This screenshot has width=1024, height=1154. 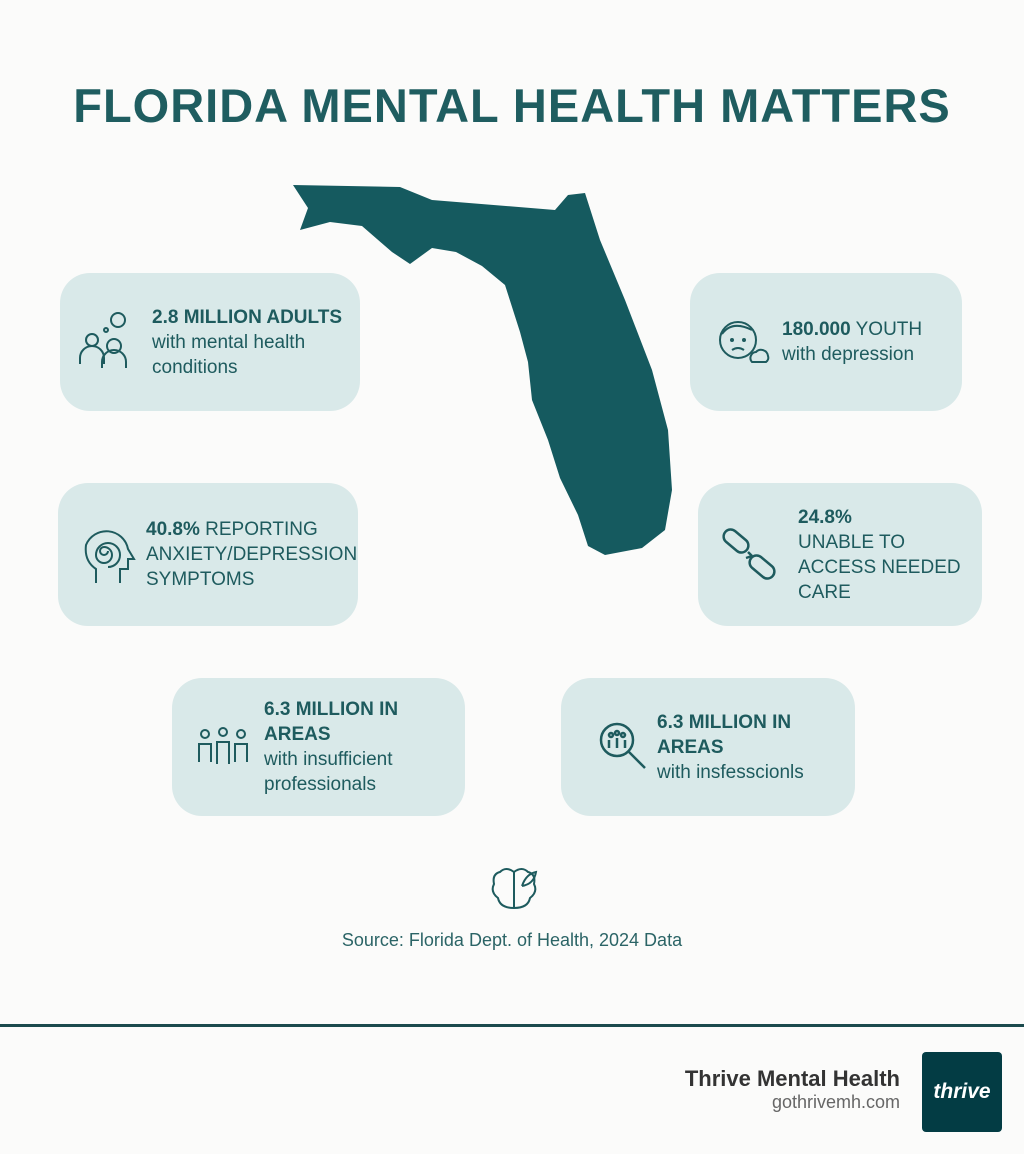 I want to click on group-people-icon, so click(x=223, y=745).